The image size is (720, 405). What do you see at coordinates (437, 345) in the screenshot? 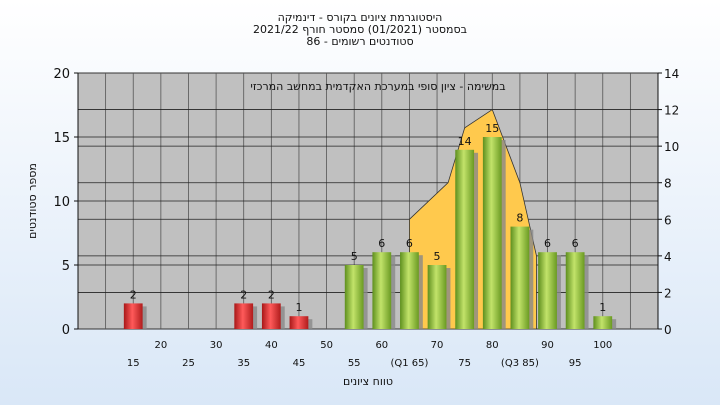
I see `x-tick-label: 70` at bounding box center [437, 345].